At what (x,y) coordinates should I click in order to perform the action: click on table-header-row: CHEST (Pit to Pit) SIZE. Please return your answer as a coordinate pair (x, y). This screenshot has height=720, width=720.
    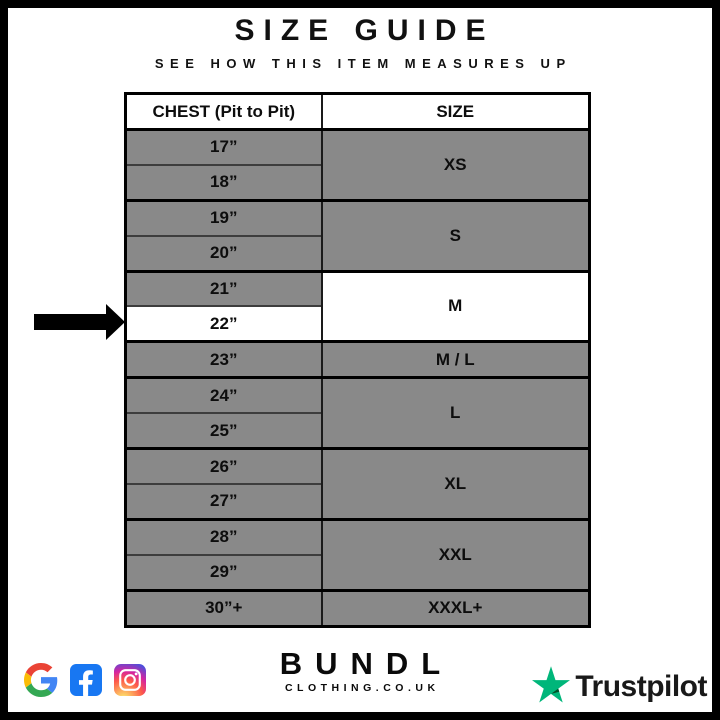
    Looking at the image, I should click on (357, 112).